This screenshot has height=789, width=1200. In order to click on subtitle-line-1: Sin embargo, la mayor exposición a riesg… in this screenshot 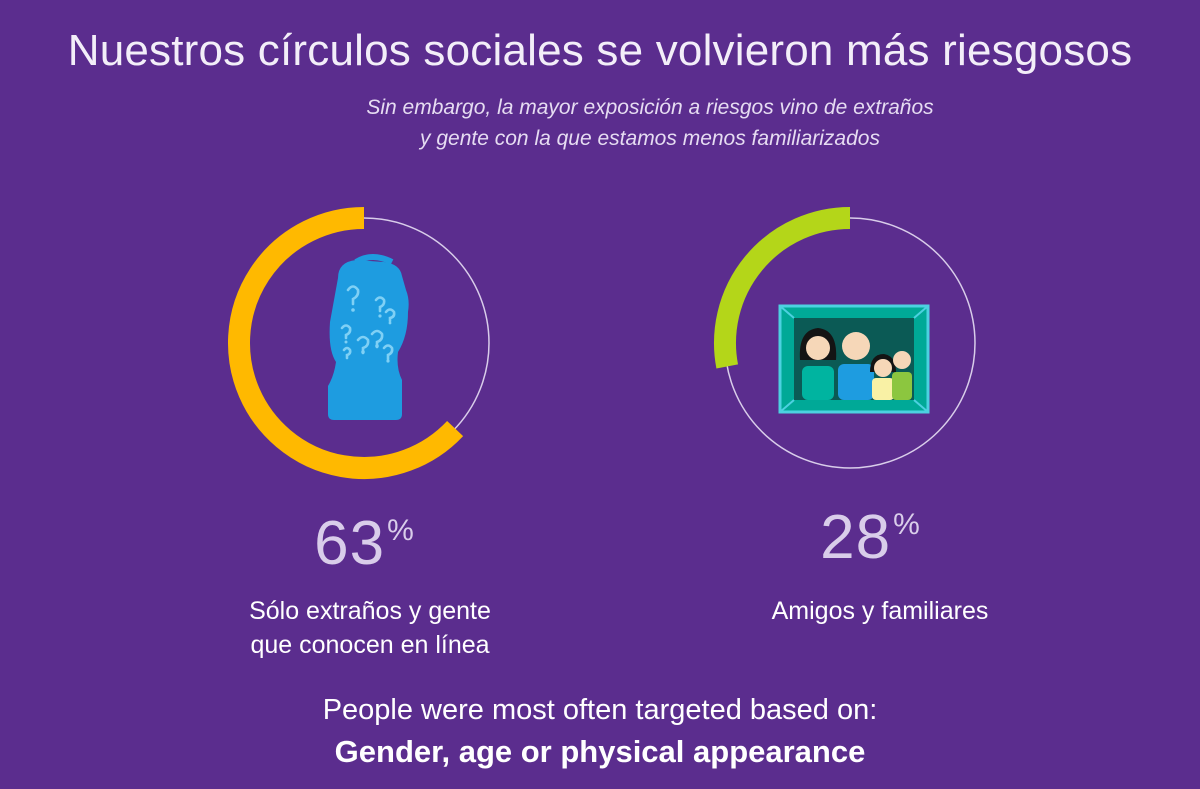, I will do `click(650, 107)`.